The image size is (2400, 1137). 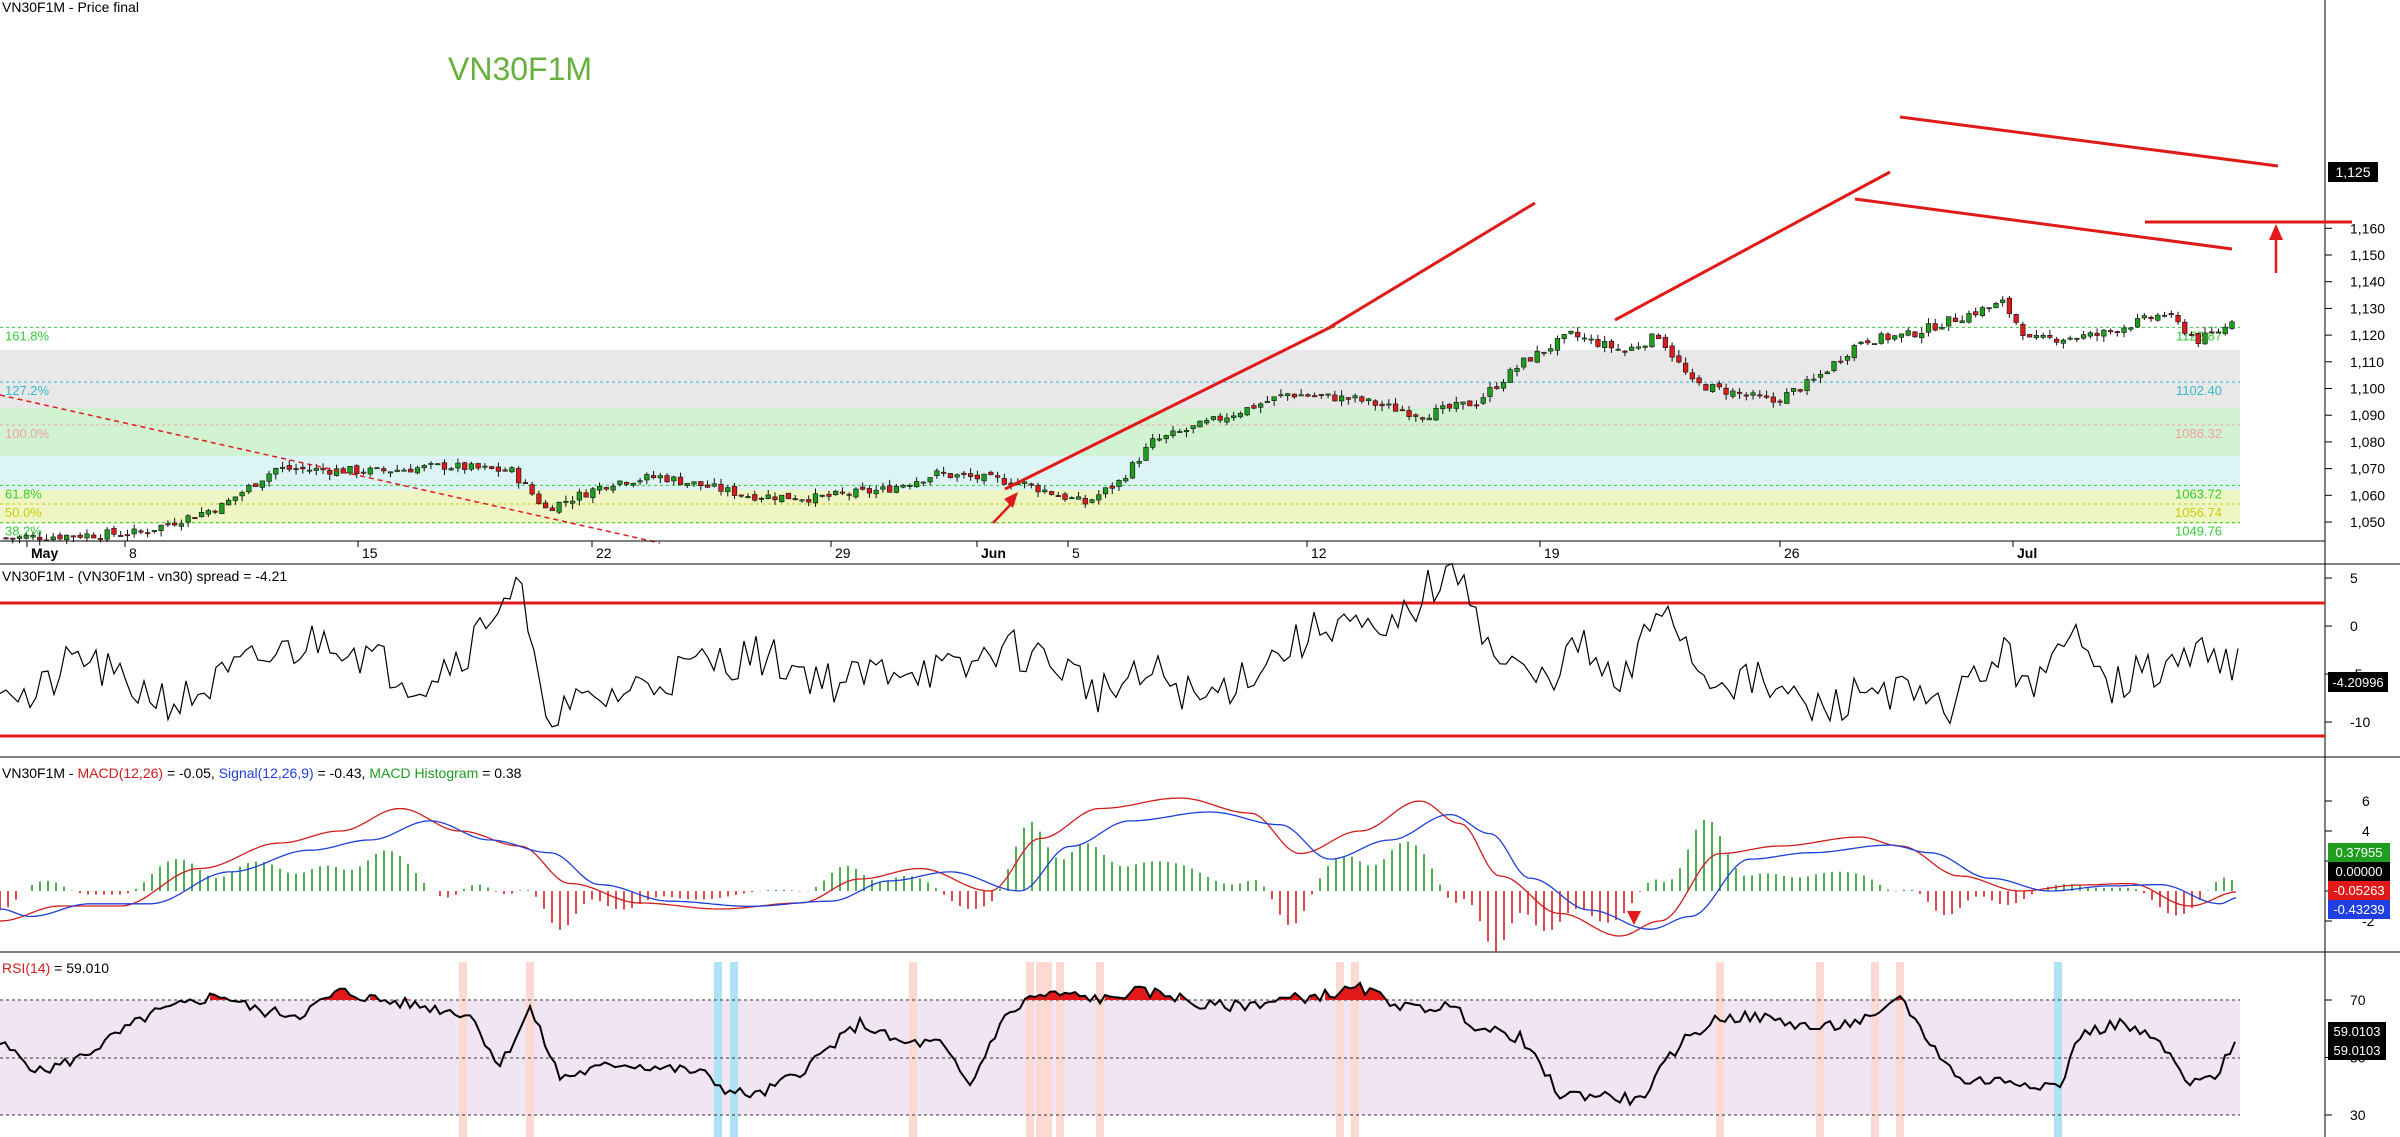 I want to click on rsi-overbought-fill, so click(x=1057, y=995).